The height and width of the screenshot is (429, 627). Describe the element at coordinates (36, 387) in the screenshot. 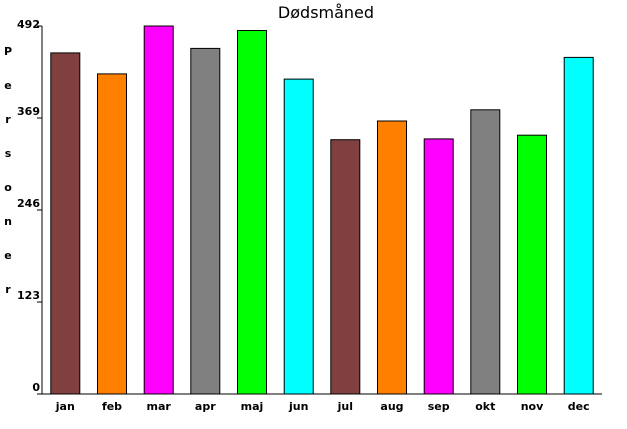

I see `y-tick-label-0: 0` at that location.